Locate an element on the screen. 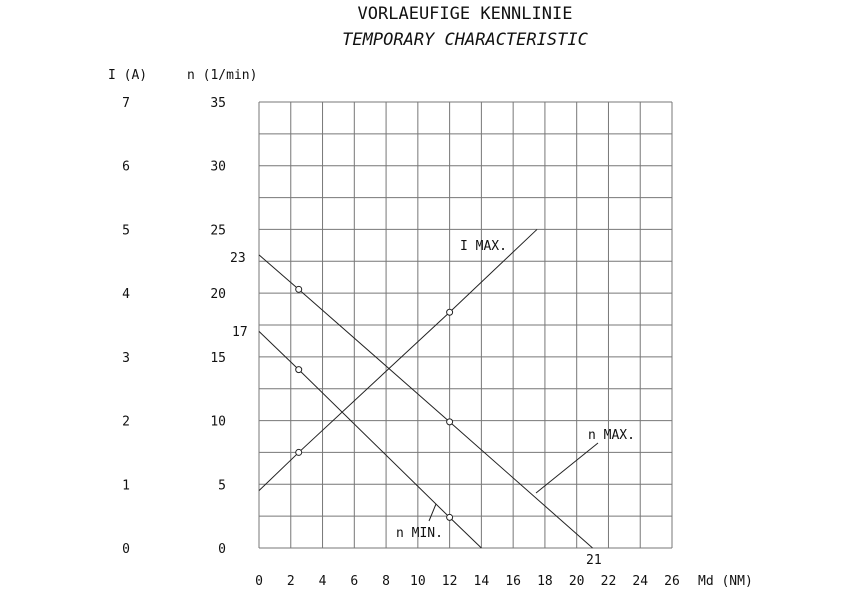 The width and height of the screenshot is (856, 597). y2-tick-label: 3 is located at coordinates (126, 358).